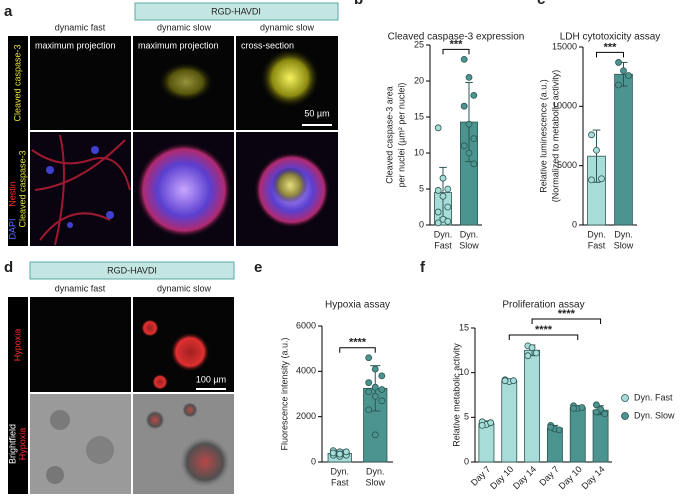 This screenshot has height=499, width=685. What do you see at coordinates (375, 482) in the screenshot?
I see `x-tick-label: Slow` at bounding box center [375, 482].